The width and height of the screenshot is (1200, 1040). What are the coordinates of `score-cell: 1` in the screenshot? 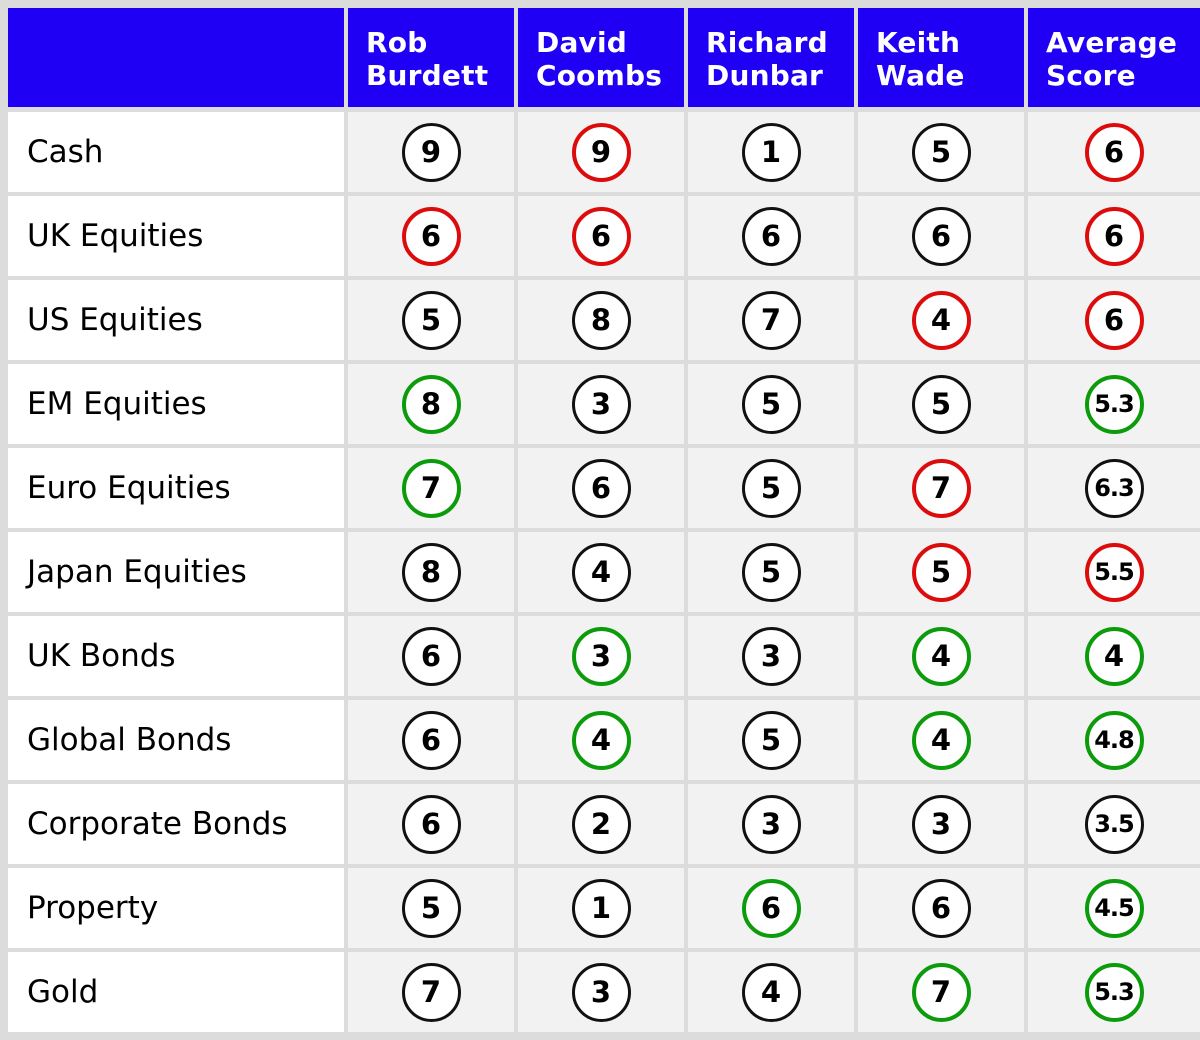 It's located at (601, 908).